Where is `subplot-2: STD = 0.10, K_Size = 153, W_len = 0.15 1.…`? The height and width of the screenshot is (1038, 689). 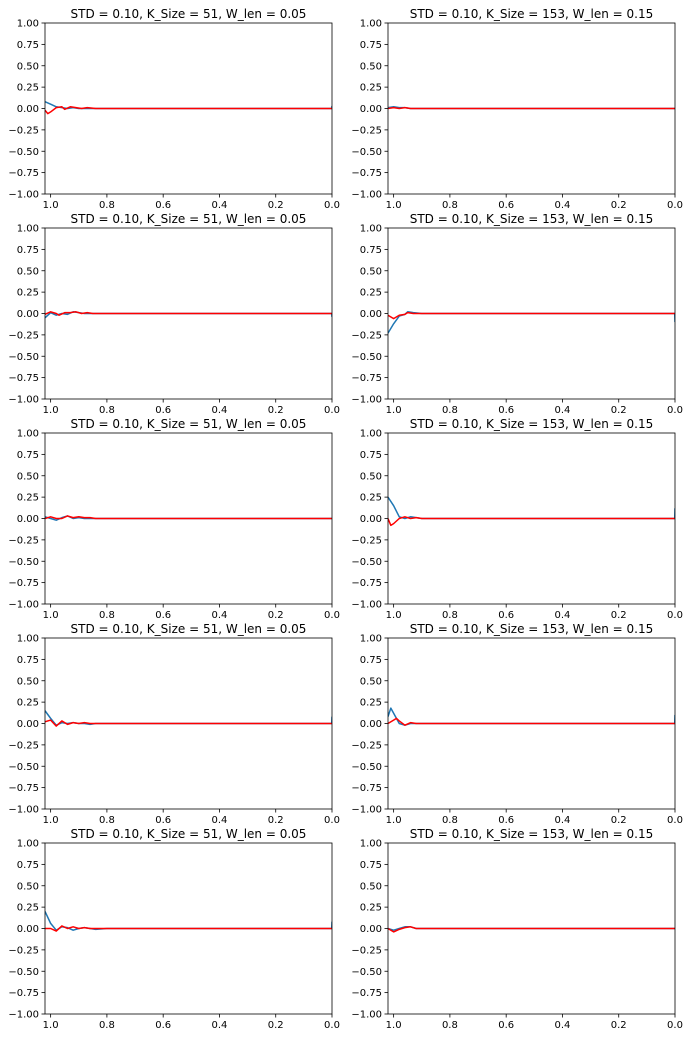
subplot-2: STD = 0.10, K_Size = 153, W_len = 0.15 1.… is located at coordinates (517, 109).